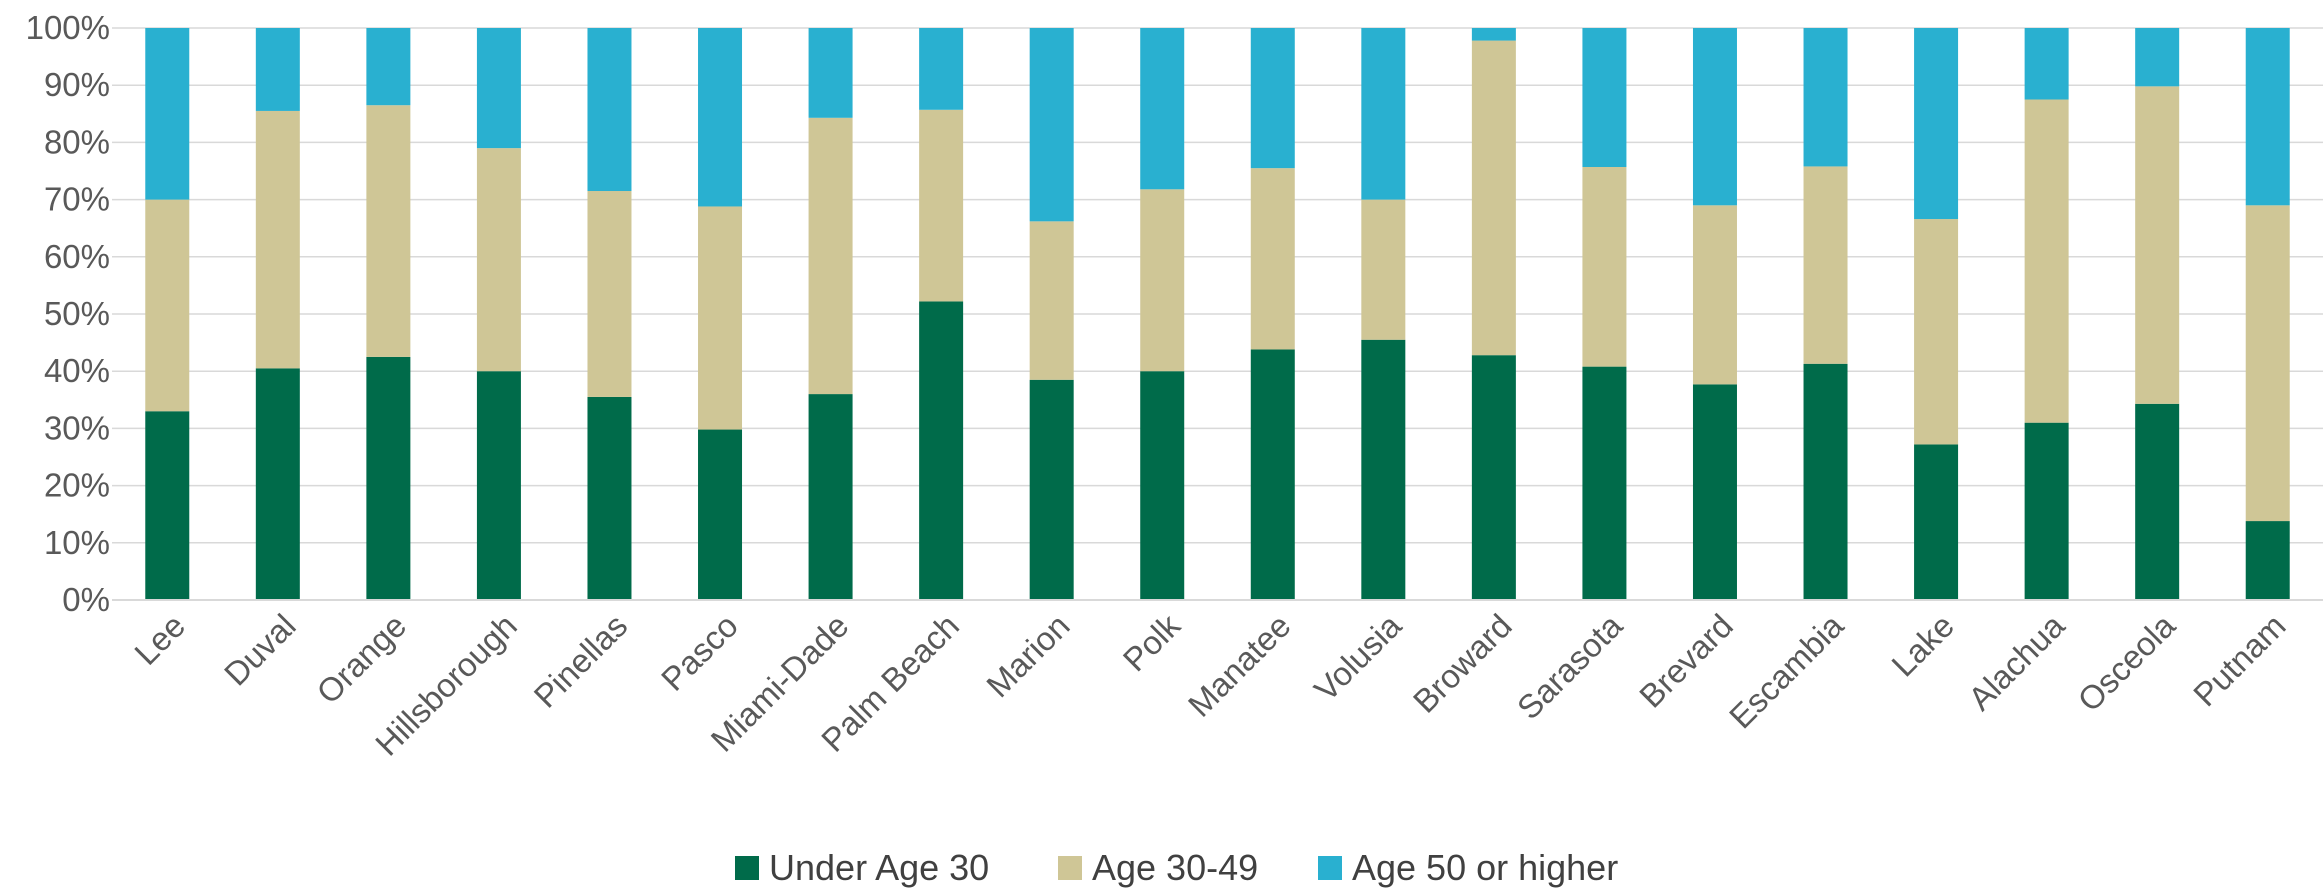  Describe the element at coordinates (1485, 867) in the screenshot. I see `legend-label: Age 50 or higher` at that location.